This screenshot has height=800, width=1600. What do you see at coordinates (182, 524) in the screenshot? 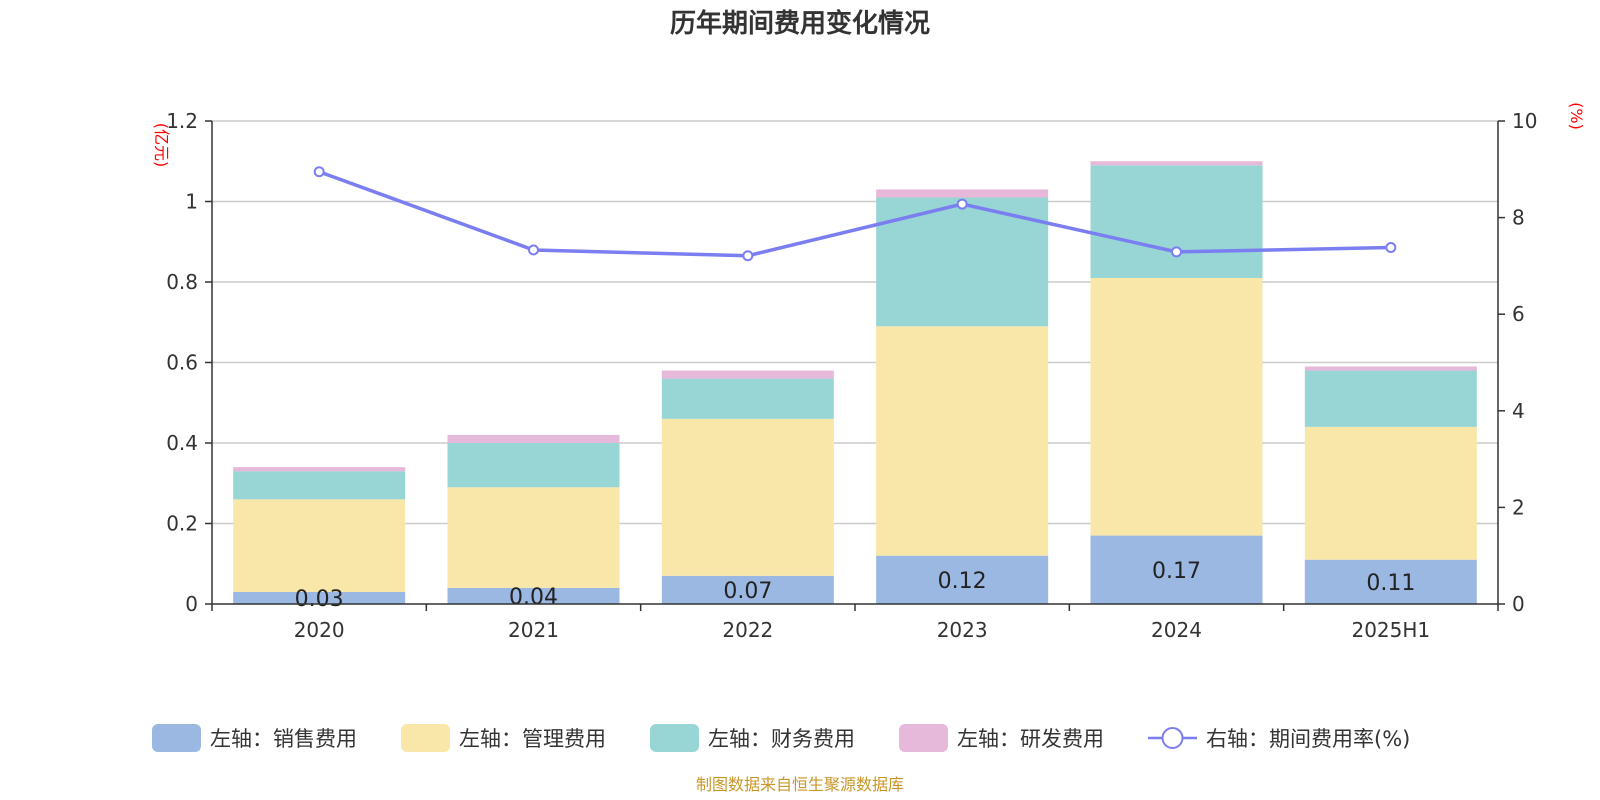
I see `left-axis-tick-label: 0.2` at bounding box center [182, 524].